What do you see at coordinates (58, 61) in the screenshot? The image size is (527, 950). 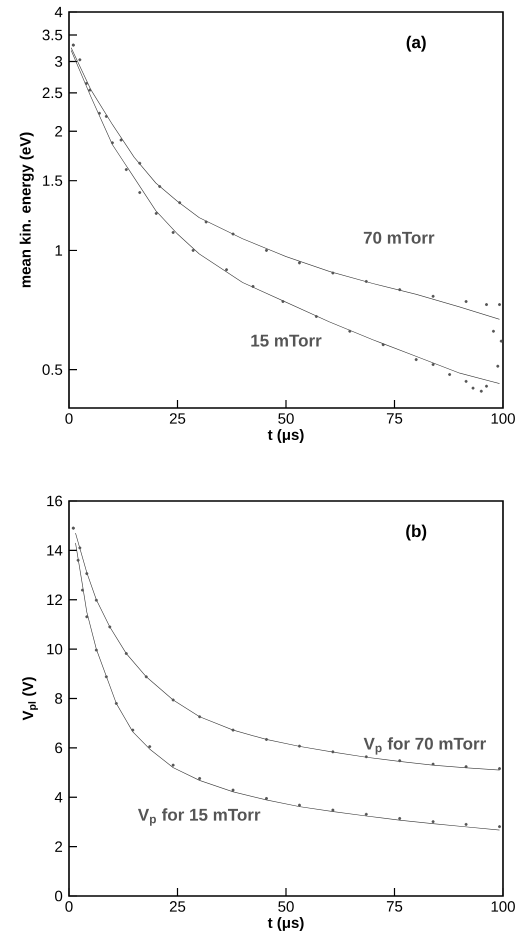 I see `y-tick-label: 3` at bounding box center [58, 61].